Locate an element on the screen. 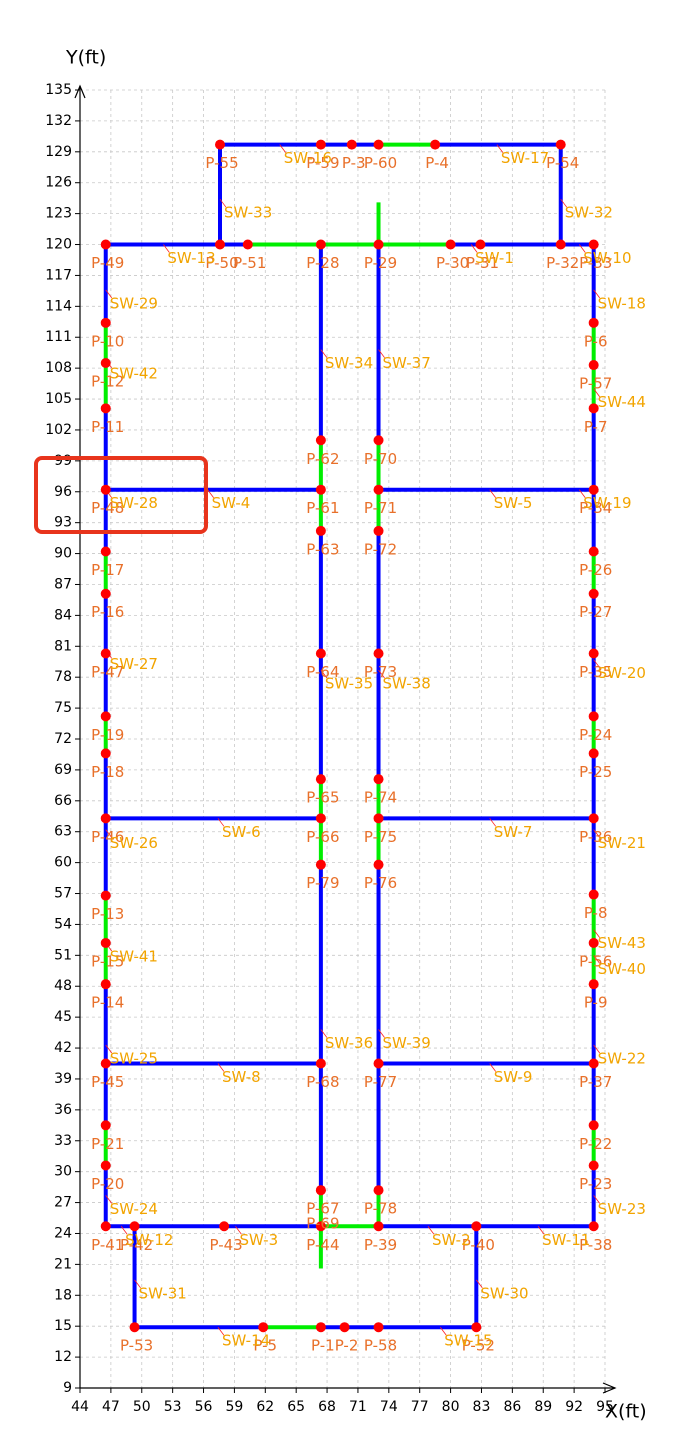 Image resolution: width=682 pixels, height=1440 pixels. sw-label: SW-12 is located at coordinates (149, 1240).